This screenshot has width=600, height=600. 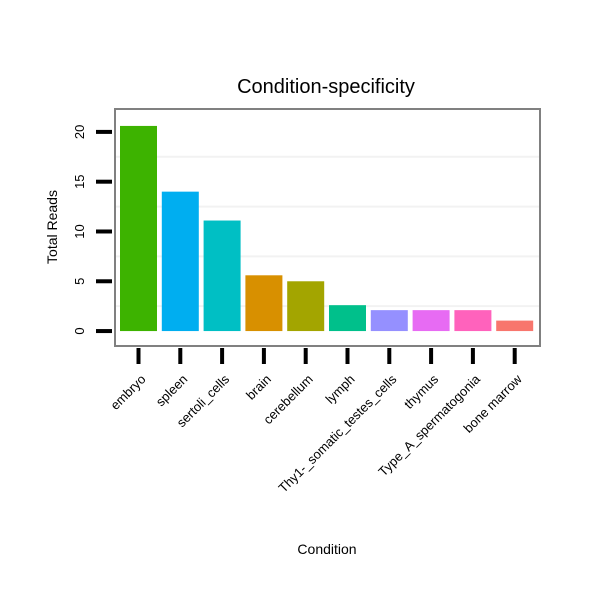 I want to click on bar-sertoli-cells, so click(x=222, y=276).